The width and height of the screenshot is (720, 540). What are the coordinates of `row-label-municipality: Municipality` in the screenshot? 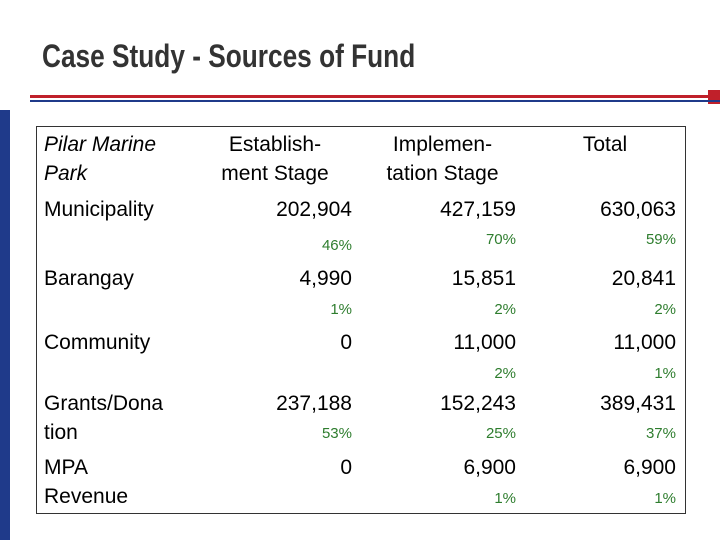 It's located at (99, 209).